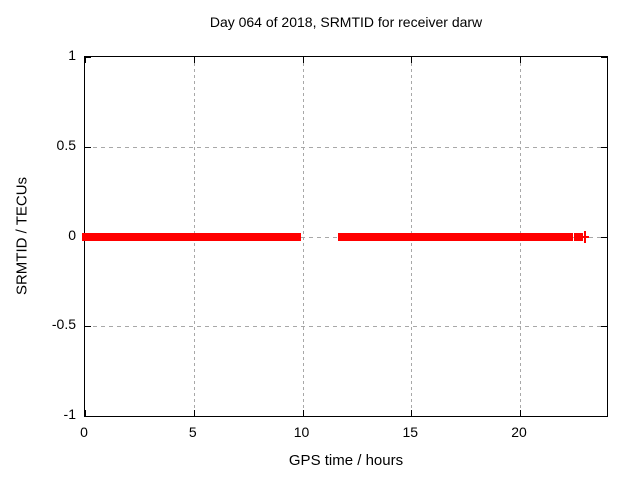  I want to click on x-tick-label: 10, so click(301, 432).